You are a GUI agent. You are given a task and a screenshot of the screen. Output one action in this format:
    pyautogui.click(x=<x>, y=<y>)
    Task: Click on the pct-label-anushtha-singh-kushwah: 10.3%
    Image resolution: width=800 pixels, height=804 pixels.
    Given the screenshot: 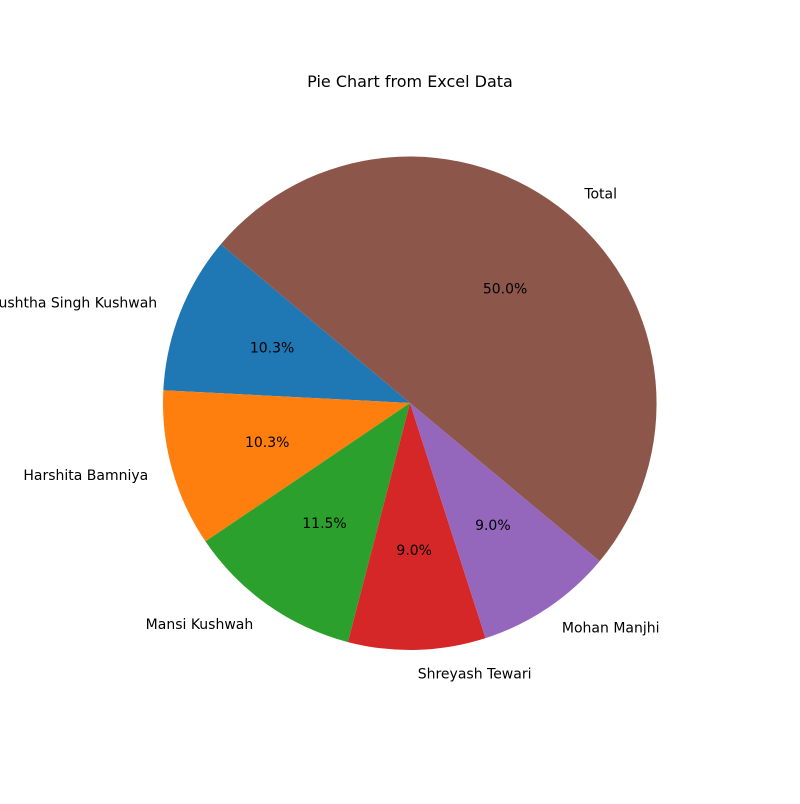 What is the action you would take?
    pyautogui.click(x=272, y=349)
    